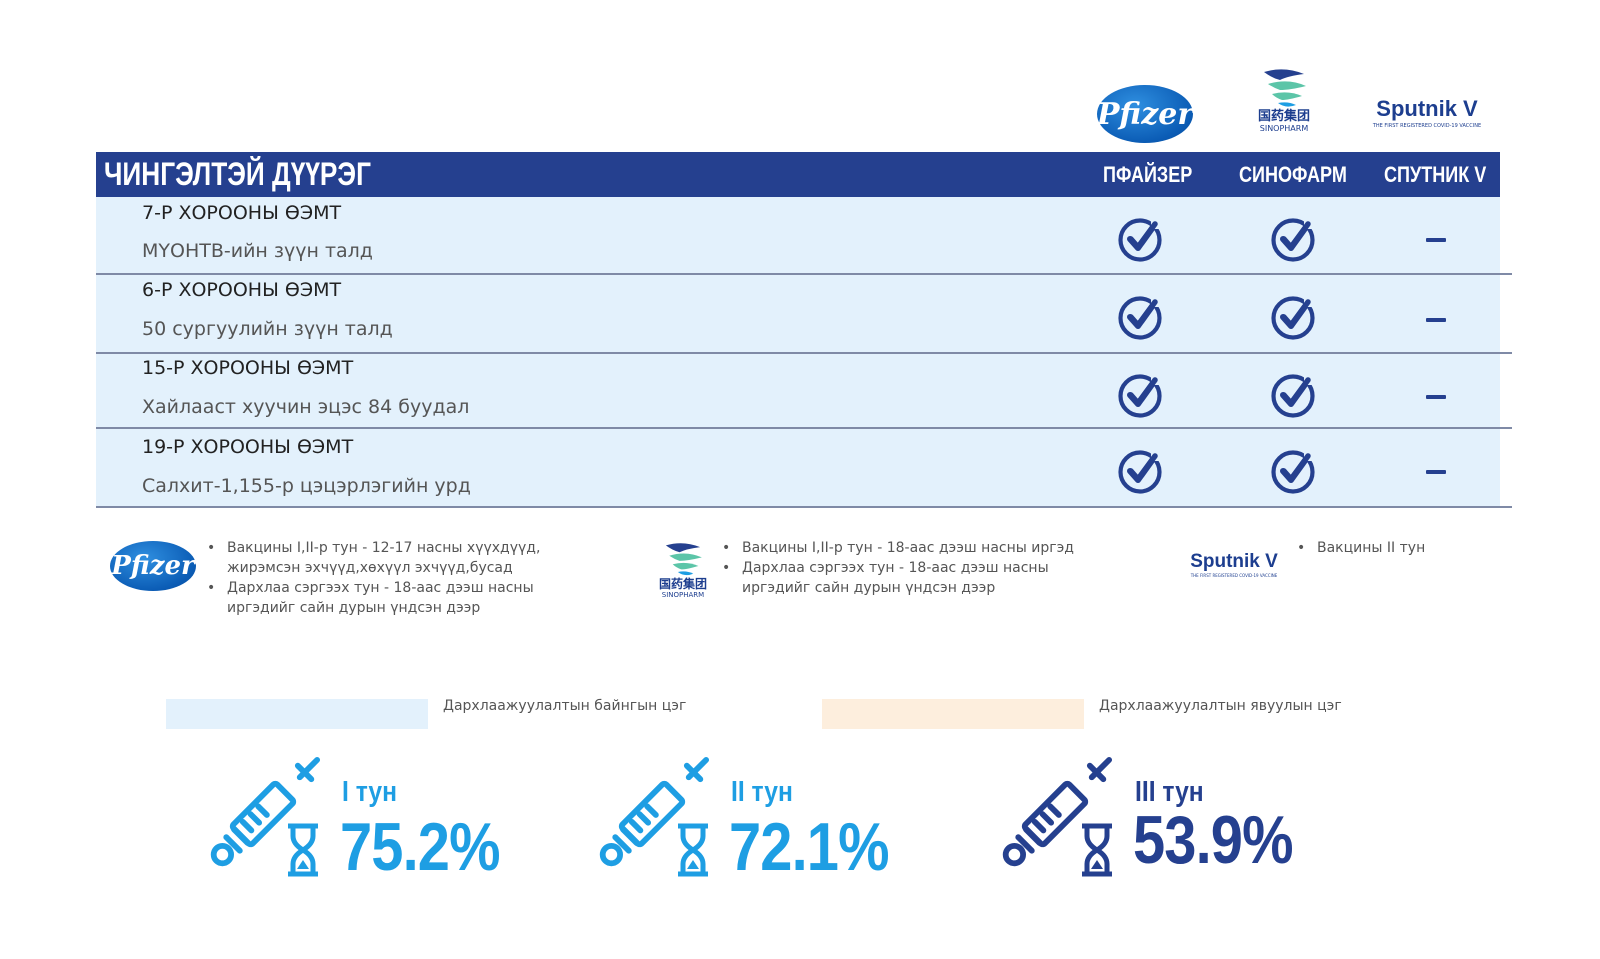  I want to click on sputnik-logo-tagline: THE FIRST REGISTERED COVID-19 VACCINE, so click(1427, 126).